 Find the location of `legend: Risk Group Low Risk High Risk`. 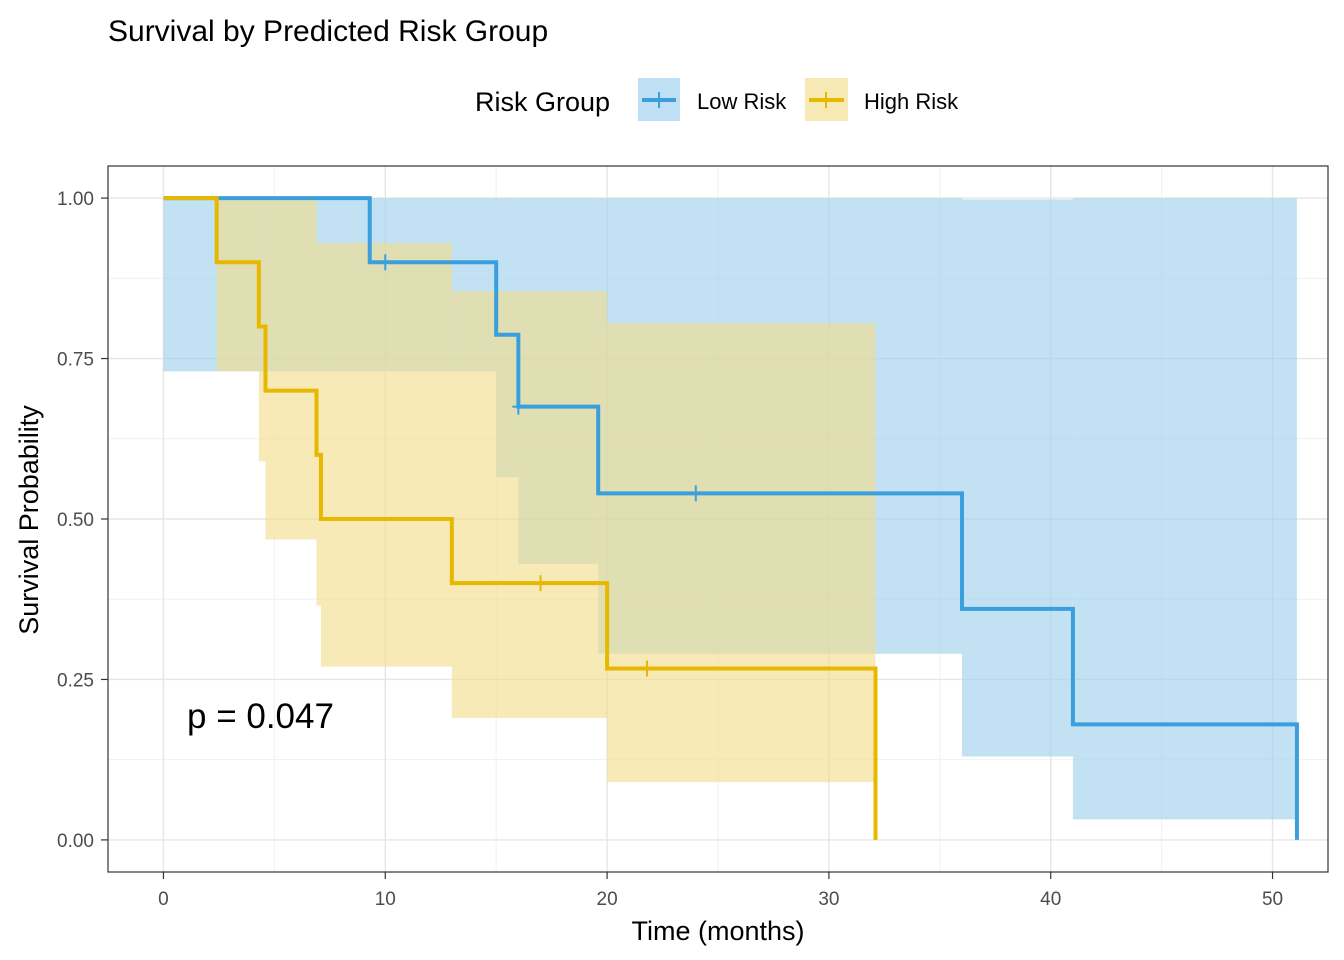

legend: Risk Group Low Risk High Risk is located at coordinates (717, 99).